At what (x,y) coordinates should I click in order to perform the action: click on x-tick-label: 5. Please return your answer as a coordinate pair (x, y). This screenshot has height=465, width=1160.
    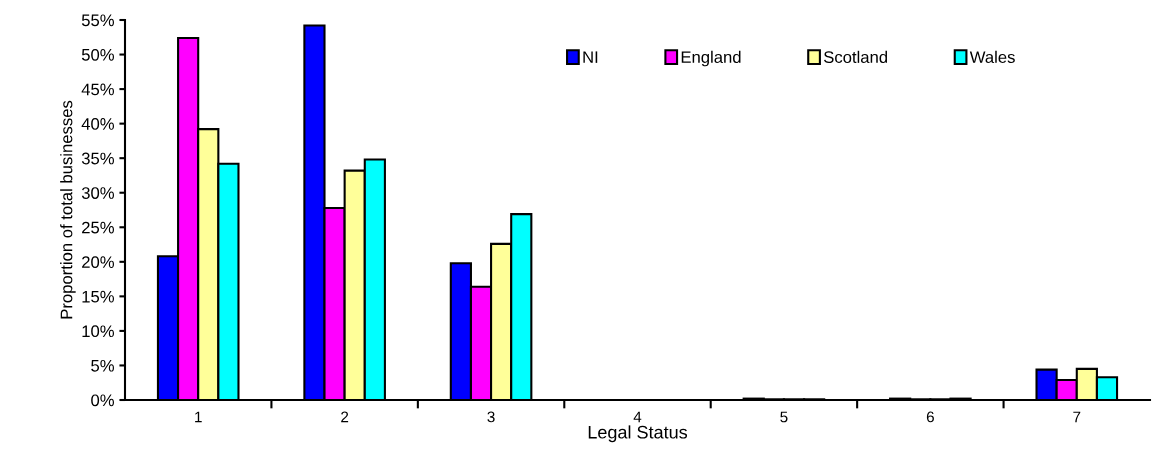
    Looking at the image, I should click on (784, 417).